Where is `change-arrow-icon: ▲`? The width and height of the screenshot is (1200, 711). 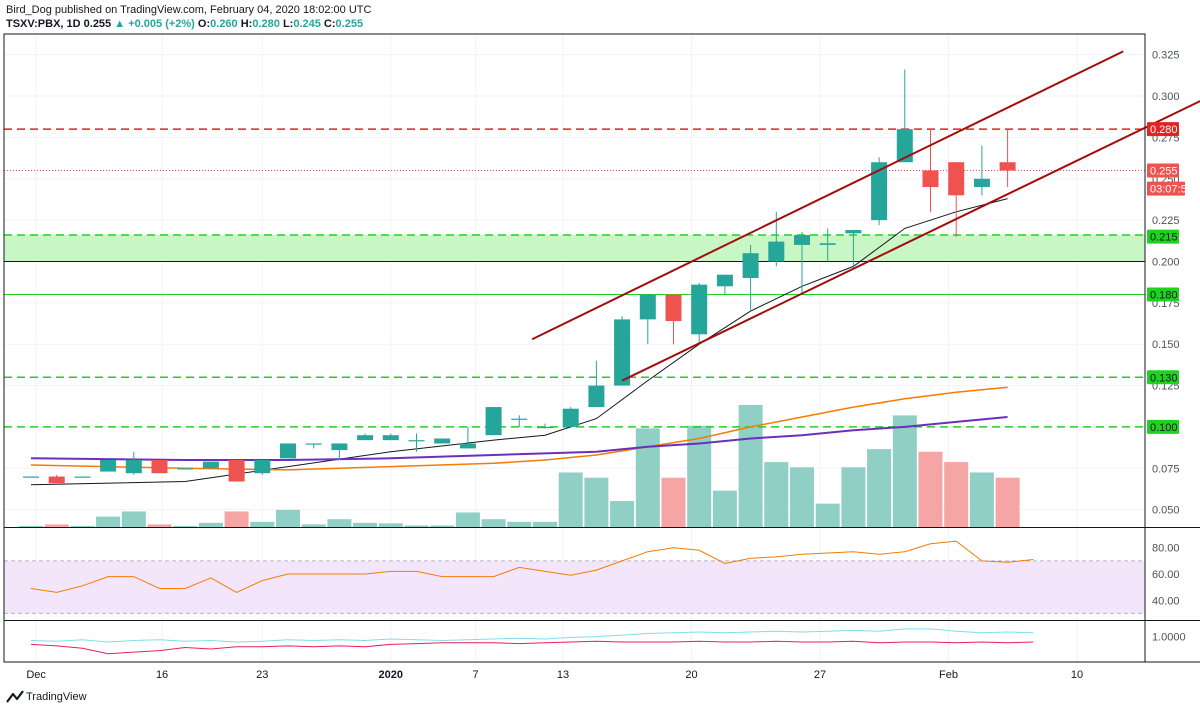
change-arrow-icon: ▲ is located at coordinates (120, 24).